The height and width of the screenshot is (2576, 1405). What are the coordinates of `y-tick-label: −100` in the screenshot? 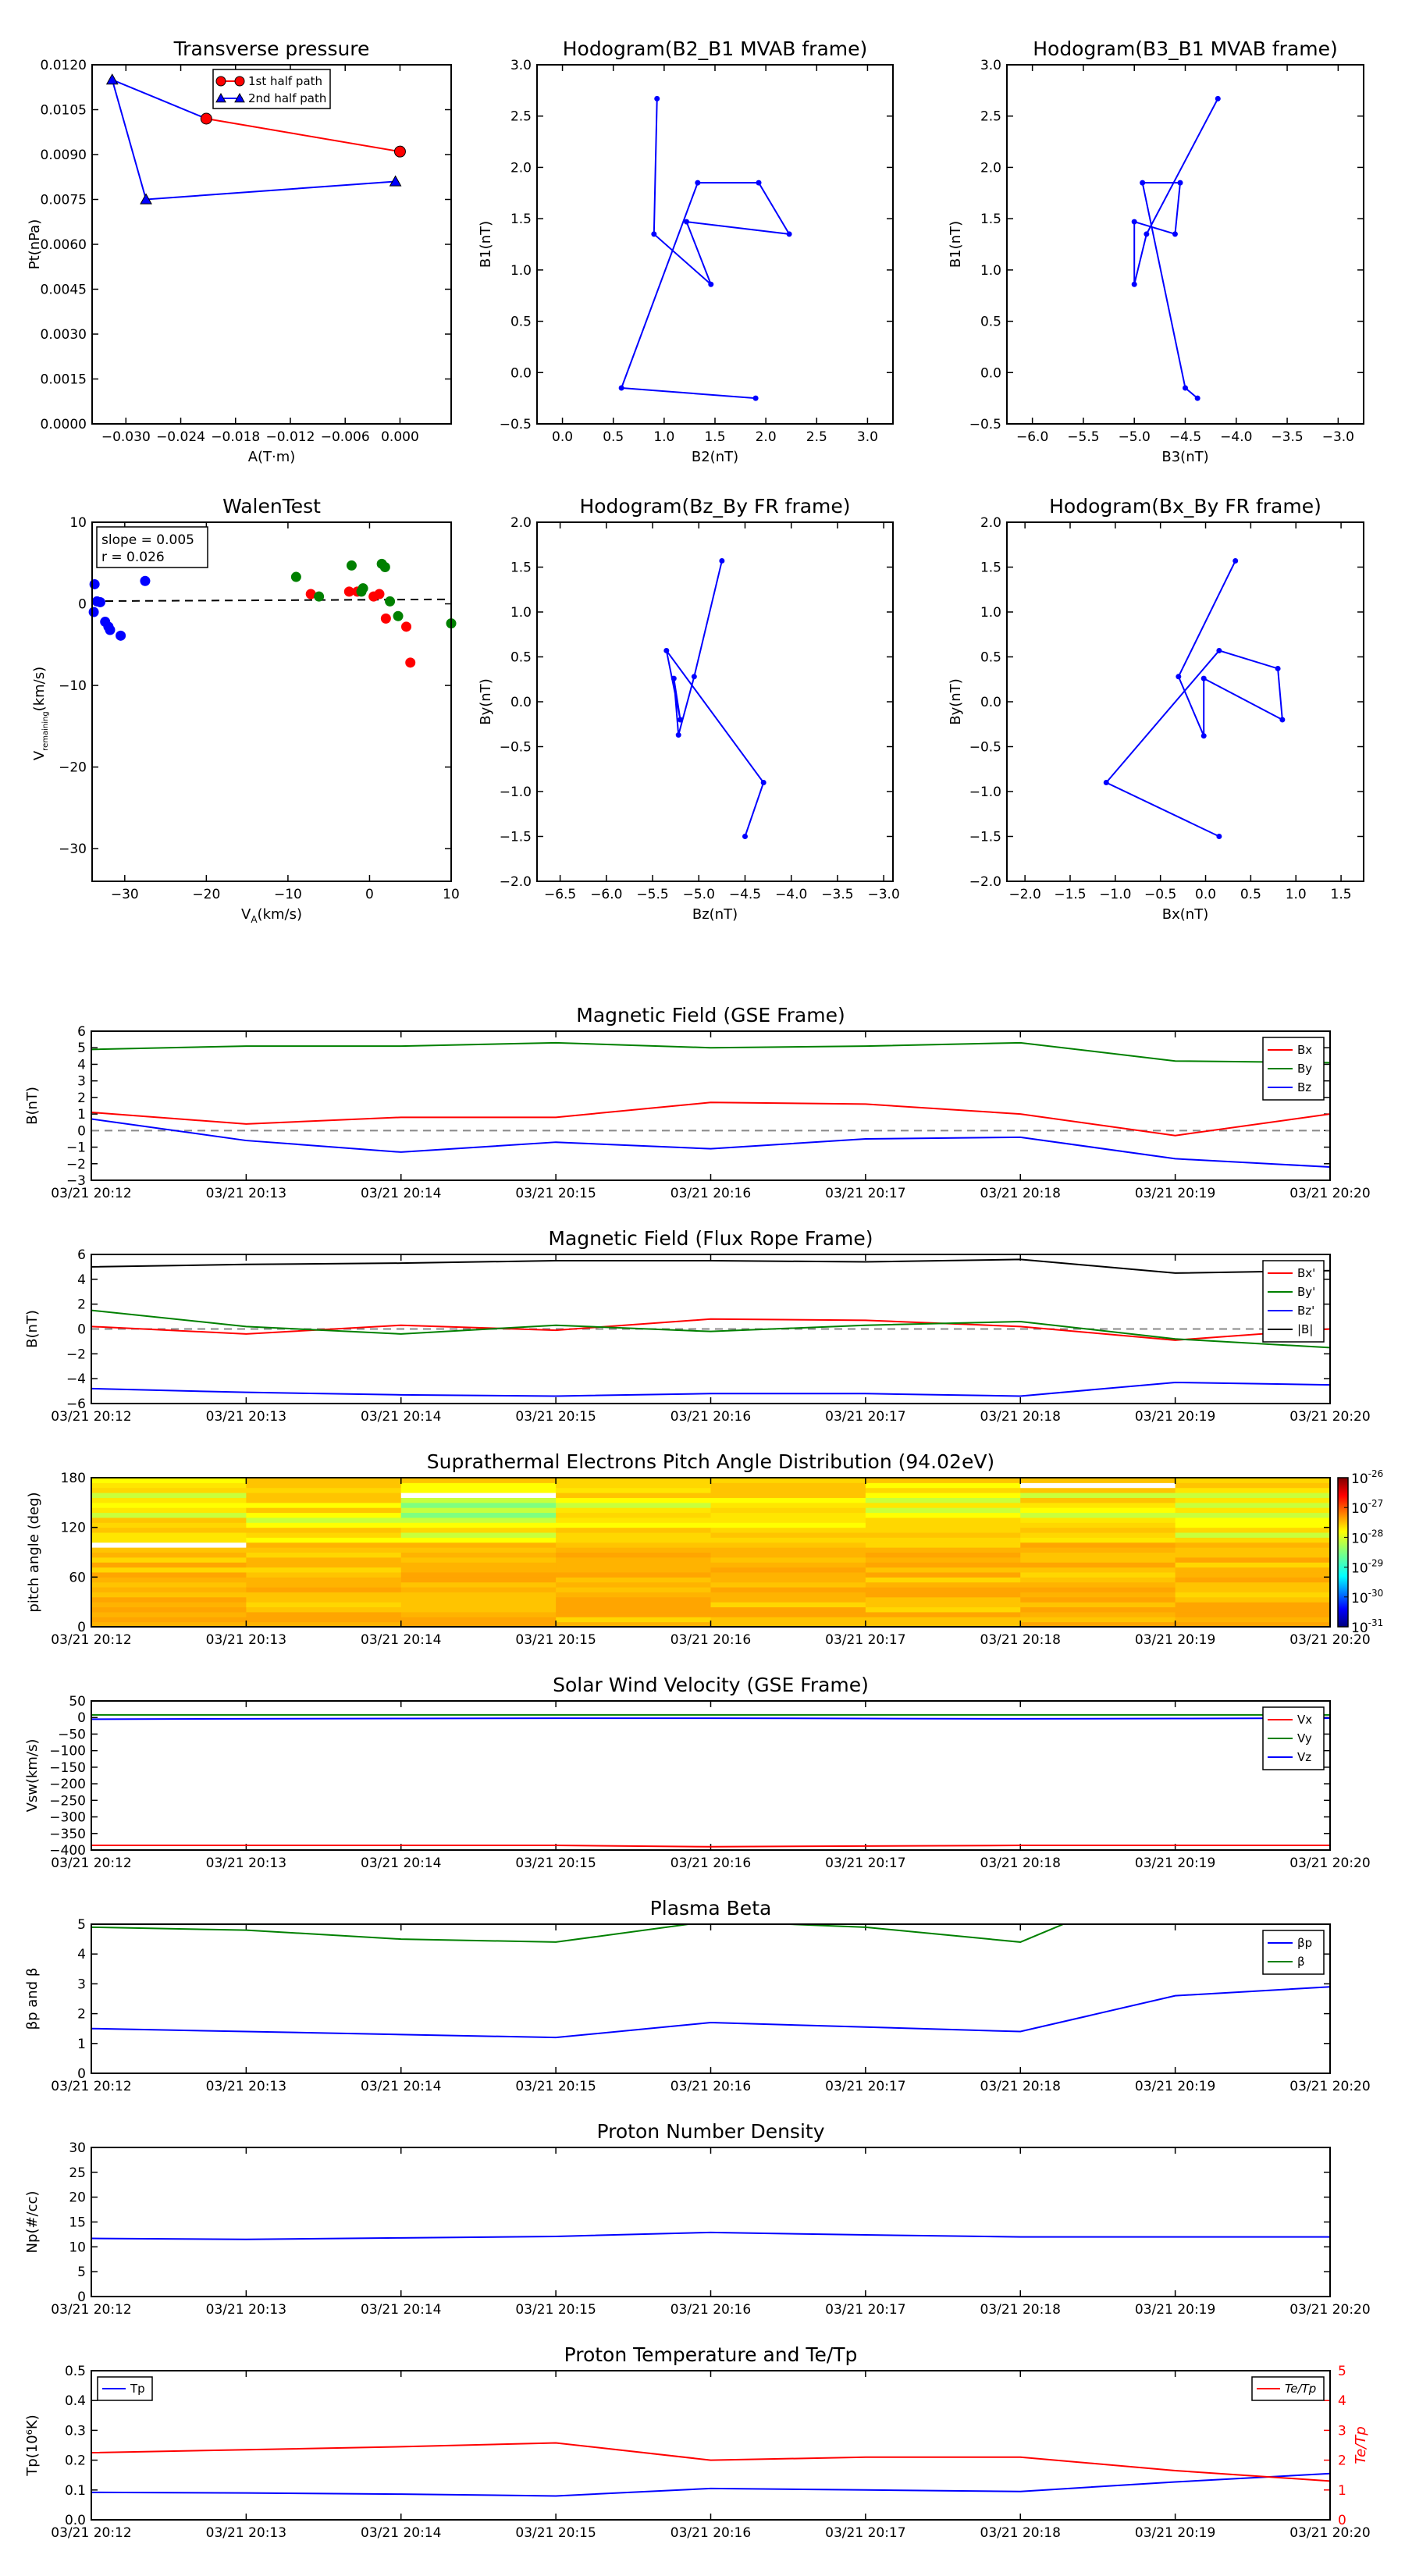 It's located at (68, 1751).